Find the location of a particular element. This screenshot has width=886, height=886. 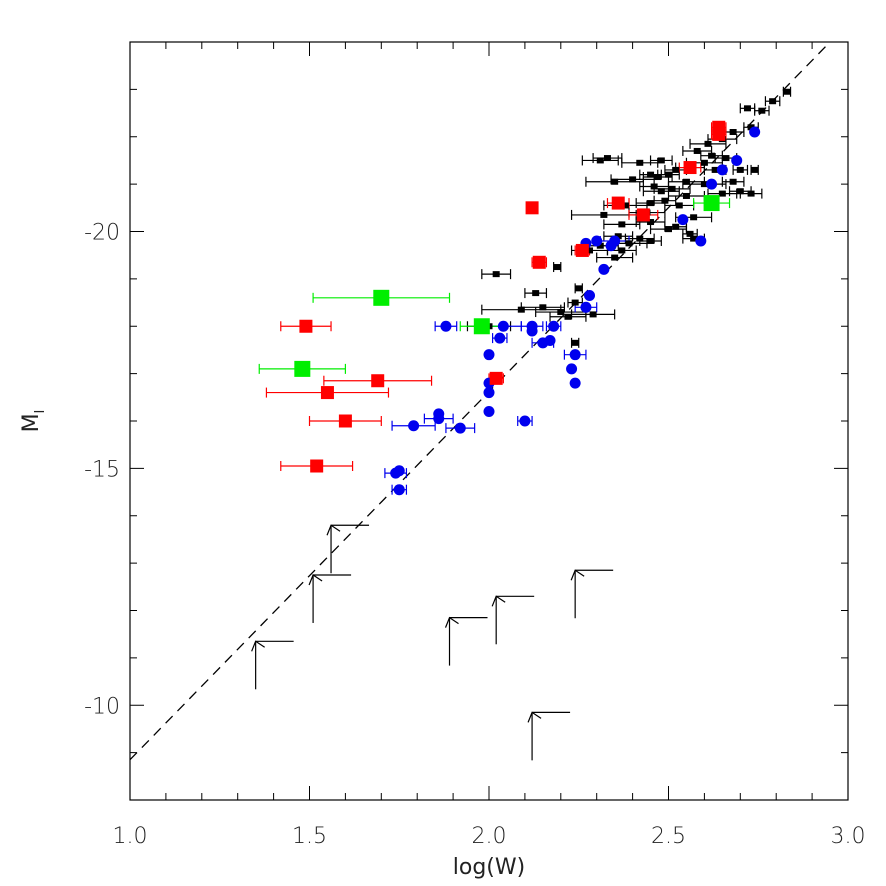

x-axis-label: log(W) is located at coordinates (489, 867).